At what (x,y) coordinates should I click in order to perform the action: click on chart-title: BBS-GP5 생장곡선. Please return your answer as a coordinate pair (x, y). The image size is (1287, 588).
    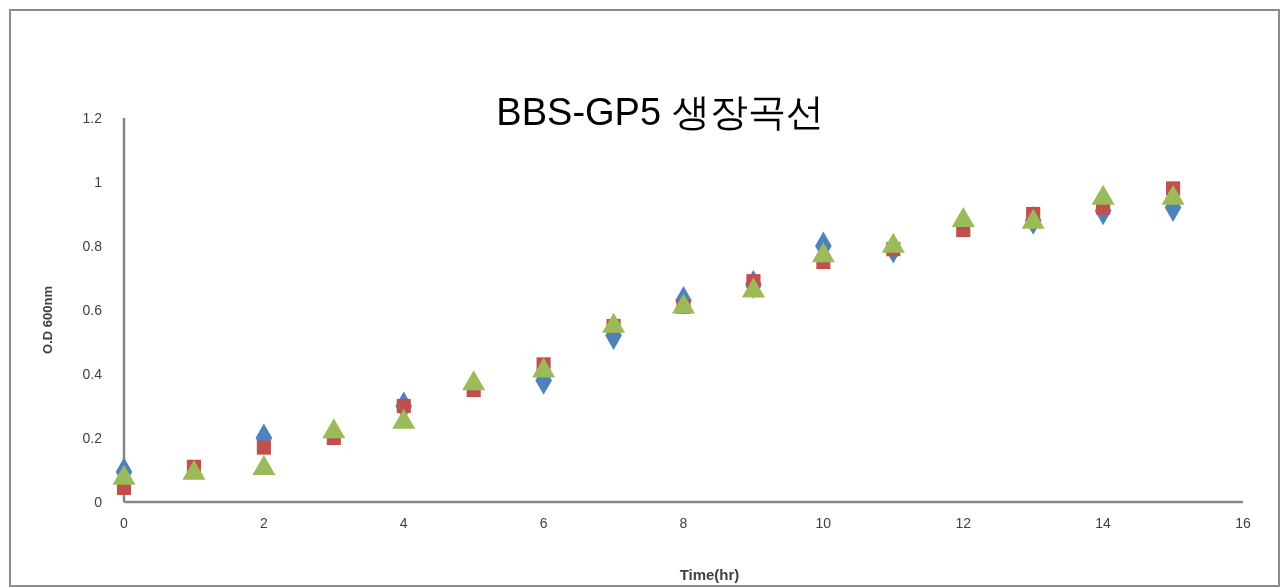
    Looking at the image, I should click on (660, 112).